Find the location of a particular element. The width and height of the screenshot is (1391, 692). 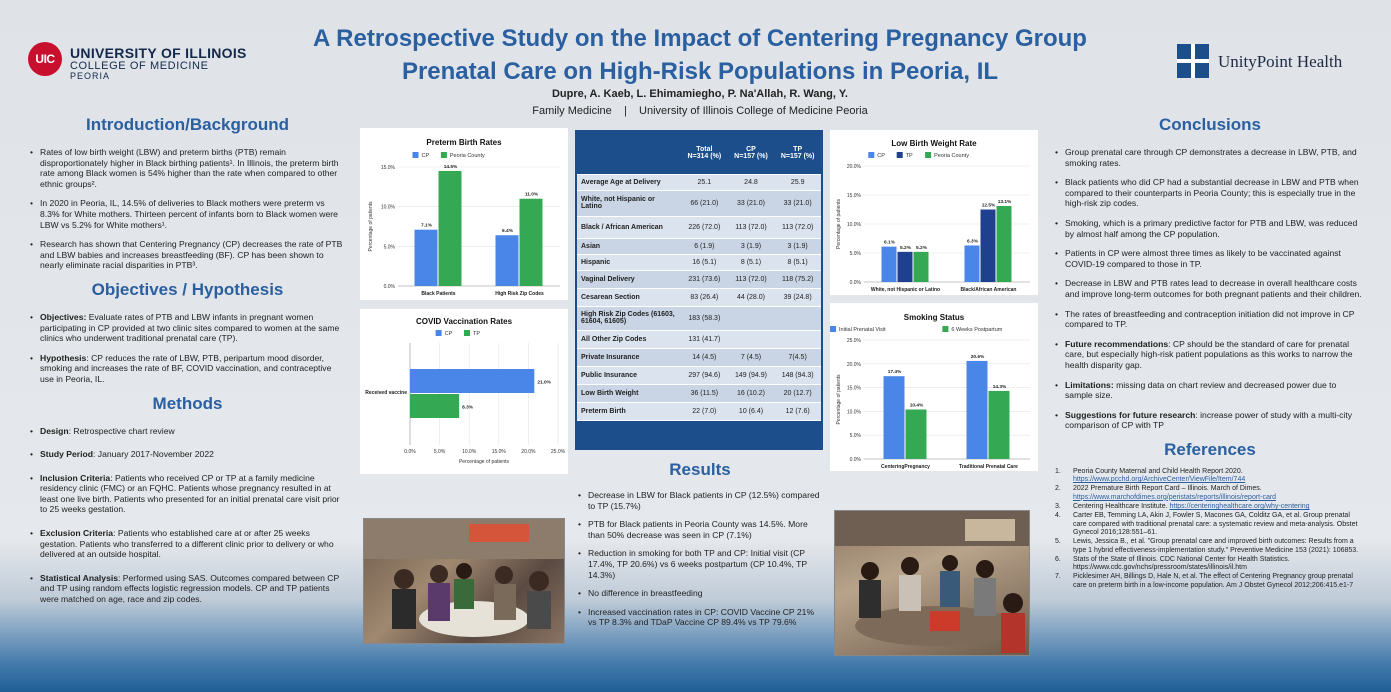

table-header-cell: CP N=157 (%) is located at coordinates (751, 153).